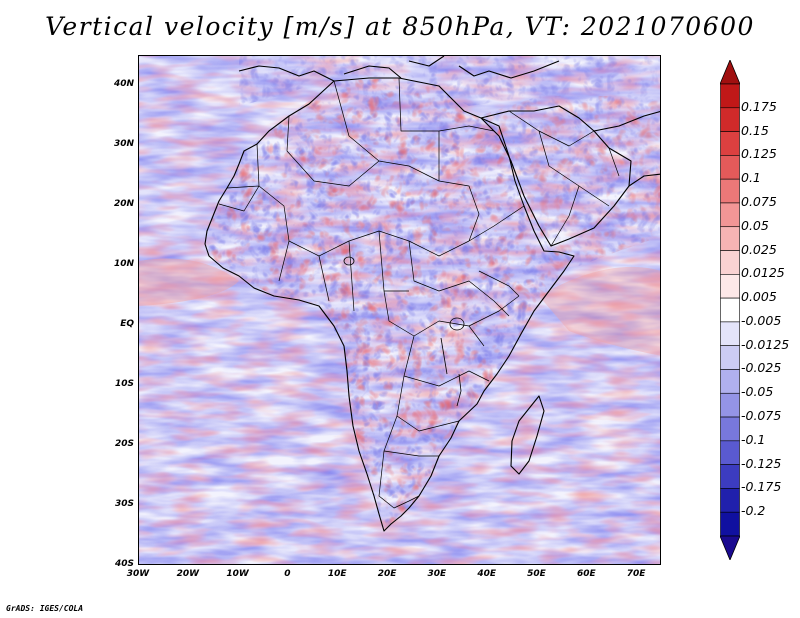 The image size is (800, 618). I want to click on colorbar-label: -0.2, so click(753, 511).